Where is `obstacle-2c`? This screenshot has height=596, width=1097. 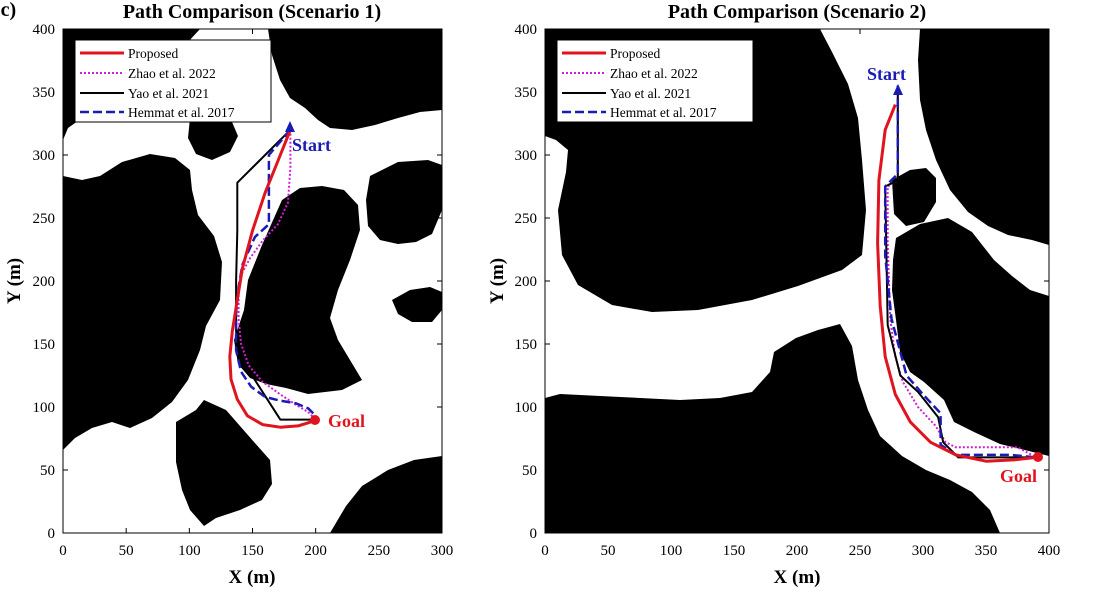
obstacle-2c is located at coordinates (914, 197).